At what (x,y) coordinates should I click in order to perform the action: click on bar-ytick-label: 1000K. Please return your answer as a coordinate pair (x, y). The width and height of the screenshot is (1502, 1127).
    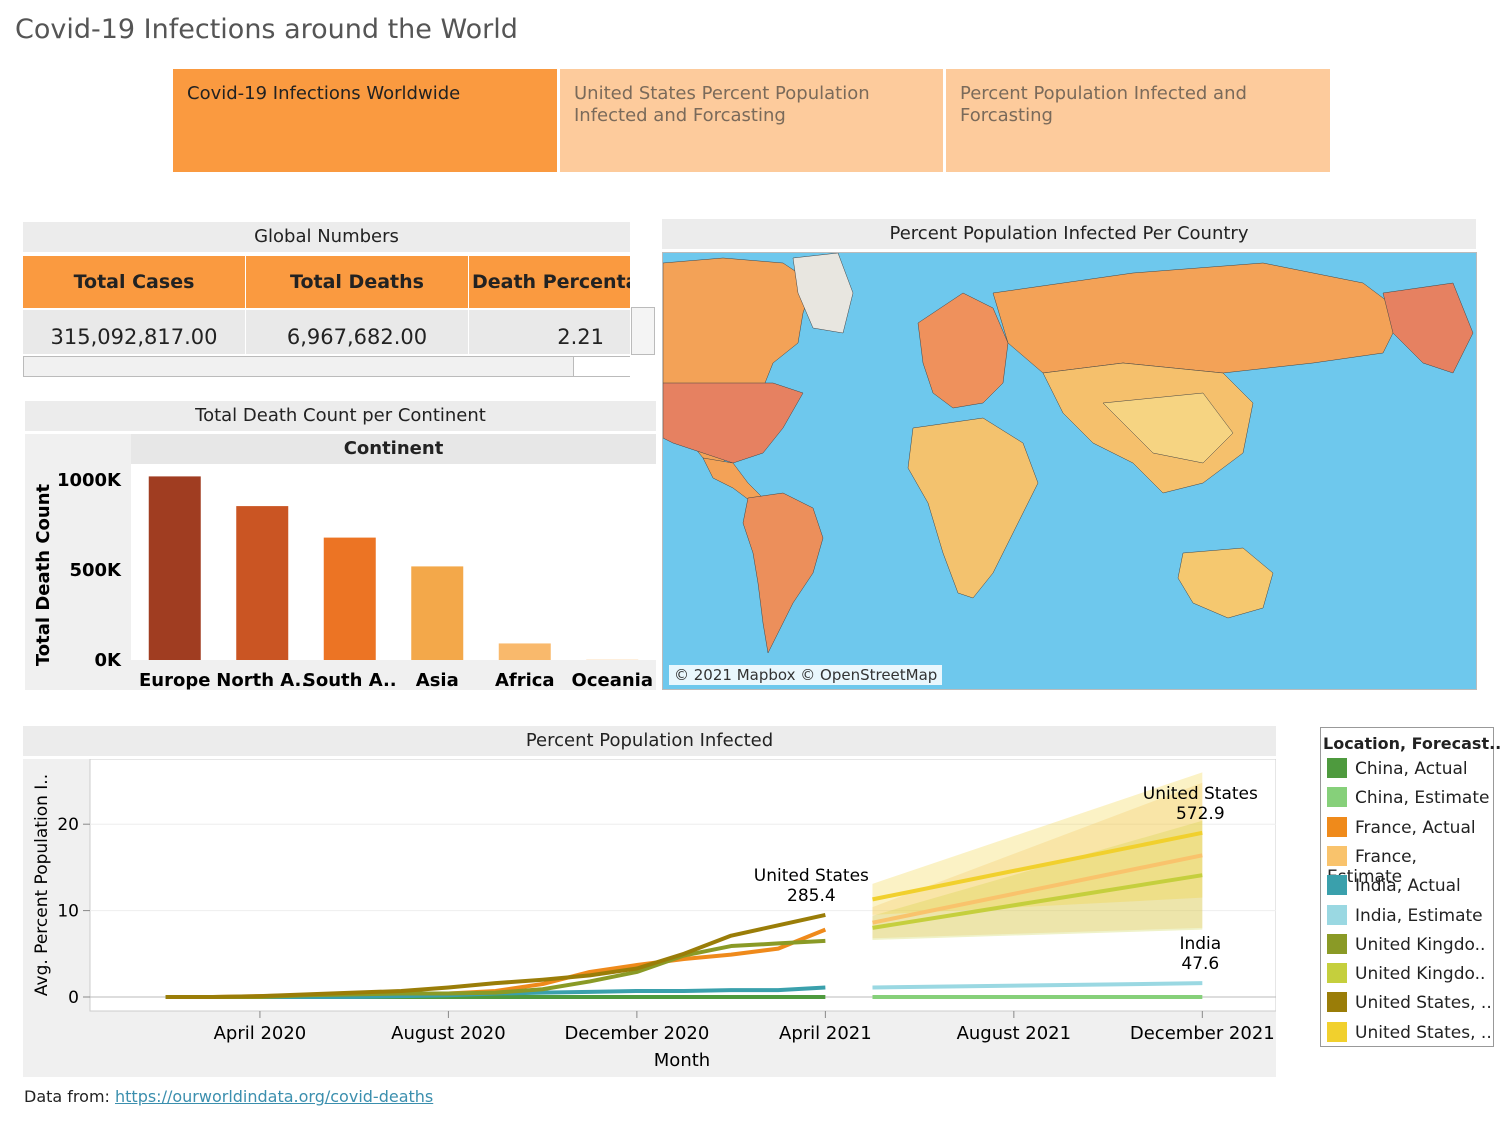
    Looking at the image, I should click on (89, 480).